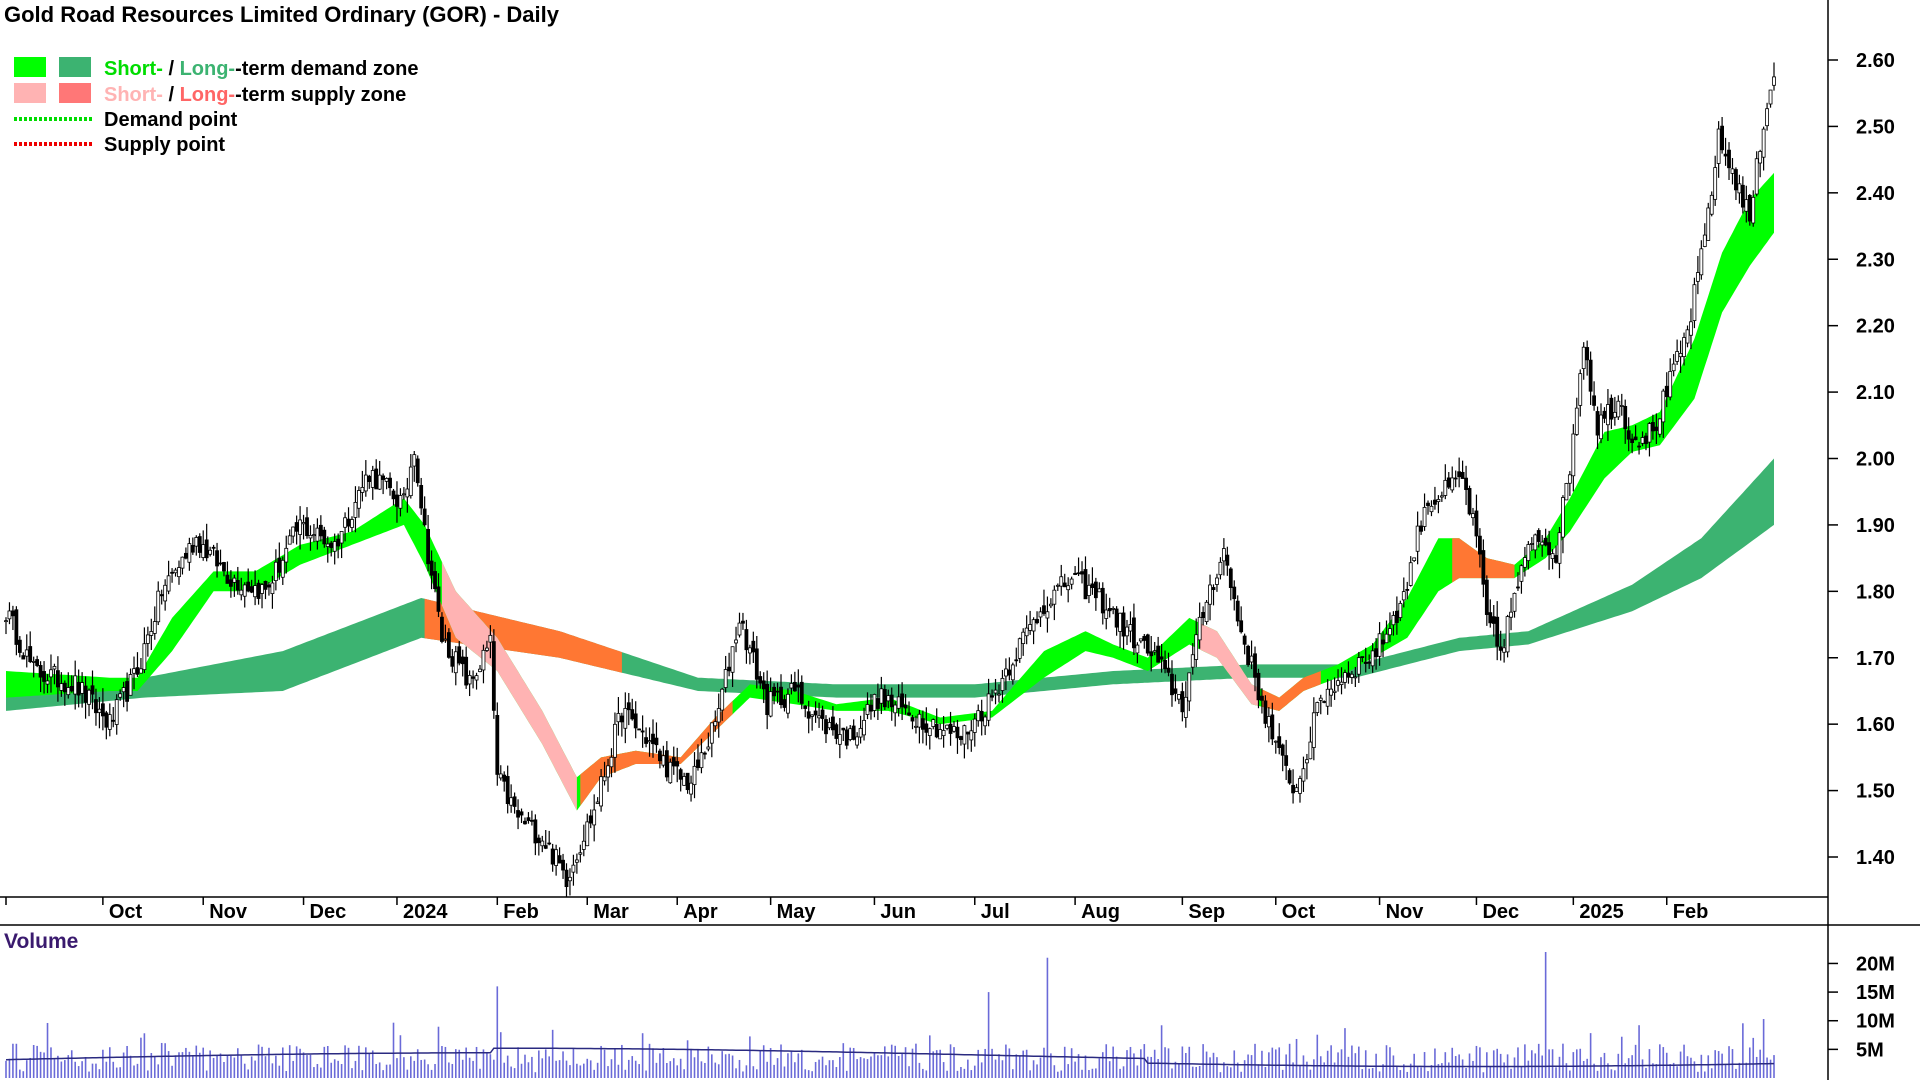 Image resolution: width=1920 pixels, height=1080 pixels. What do you see at coordinates (164, 145) in the screenshot?
I see `legend-supply-point: Supply point` at bounding box center [164, 145].